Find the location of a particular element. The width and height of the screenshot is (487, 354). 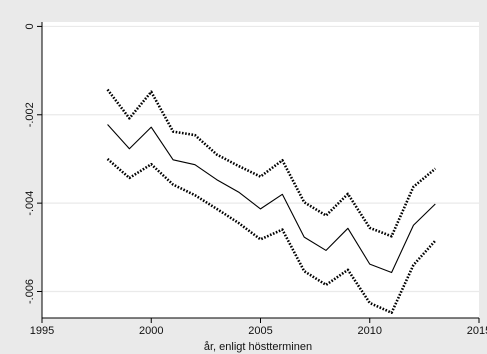

x-tick-label: 2000 is located at coordinates (151, 331).